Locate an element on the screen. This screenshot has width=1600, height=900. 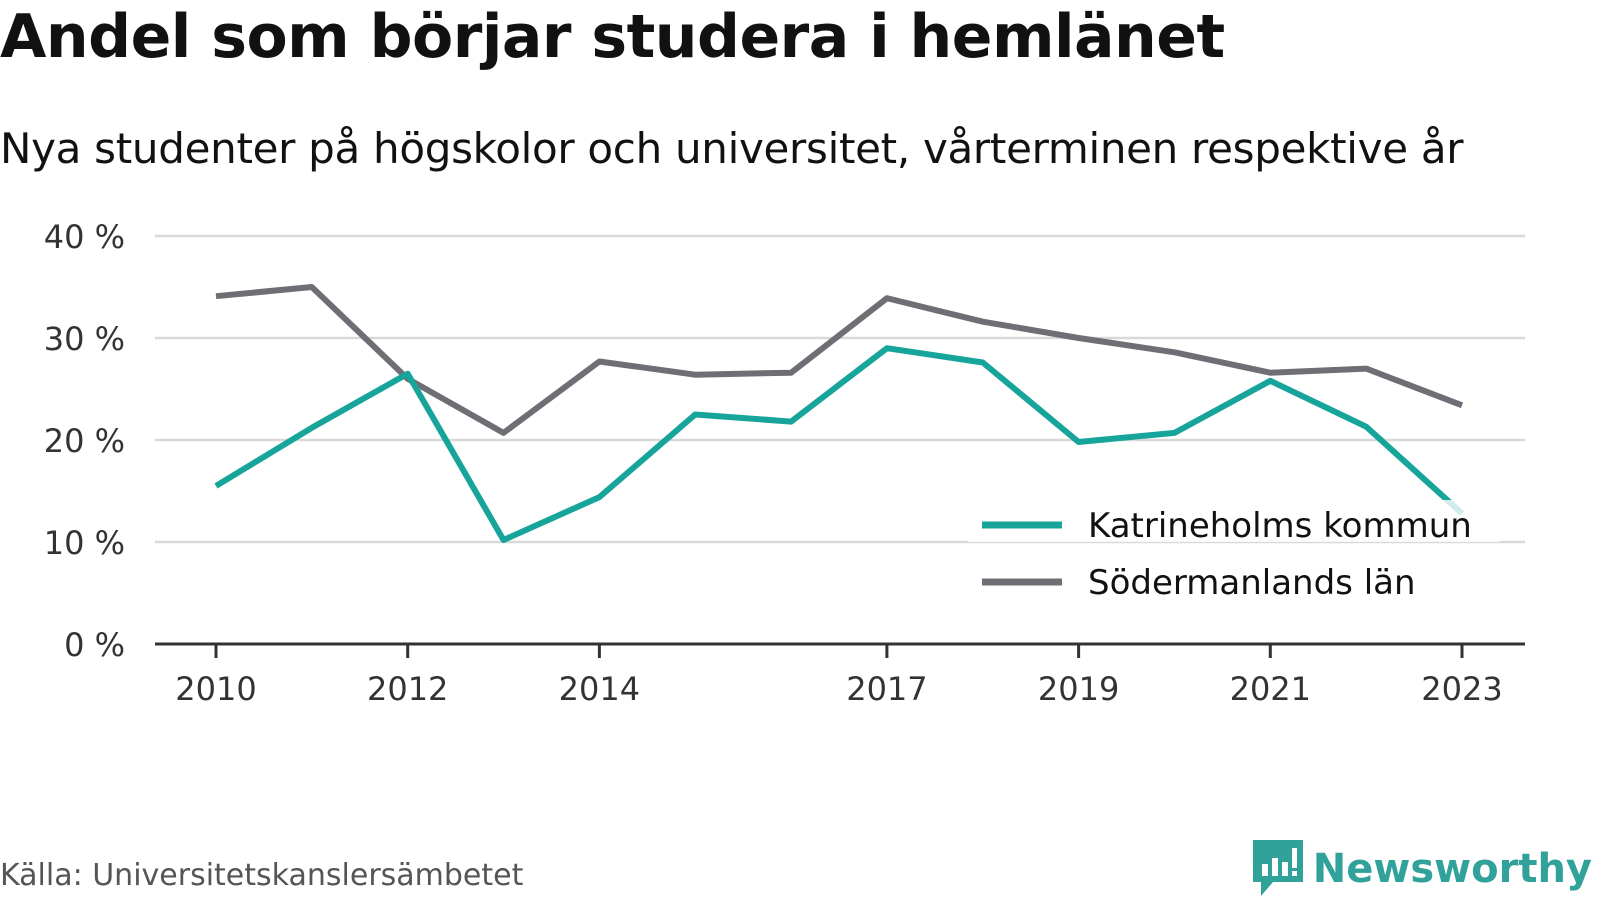
x-tick-label: 2019 is located at coordinates (1078, 689).